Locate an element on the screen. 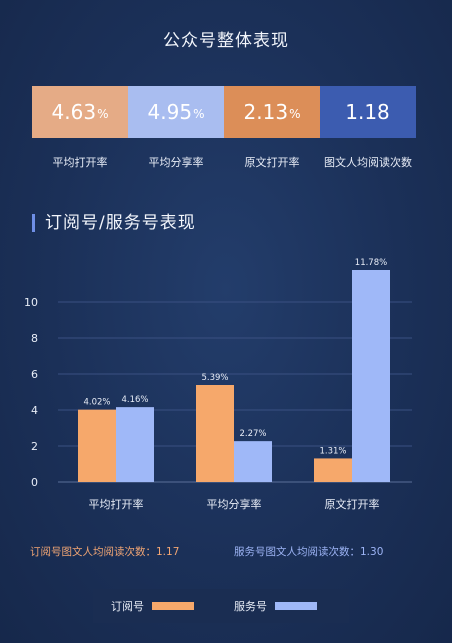 The width and height of the screenshot is (452, 643). kpi-reads-per-user: 1.18 is located at coordinates (368, 112).